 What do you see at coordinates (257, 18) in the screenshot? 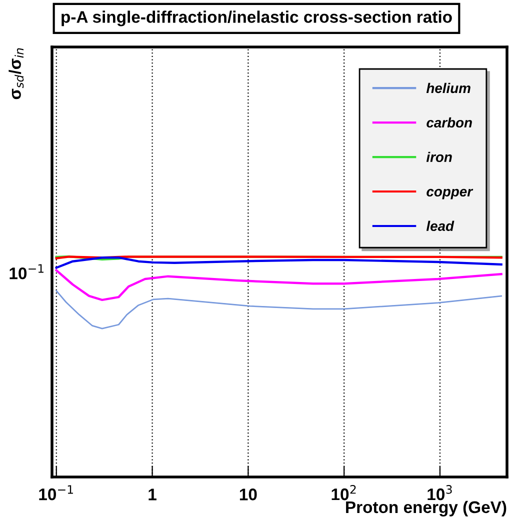
I see `chart-title: p-A single-diffraction/inelastic cross-section ratio` at bounding box center [257, 18].